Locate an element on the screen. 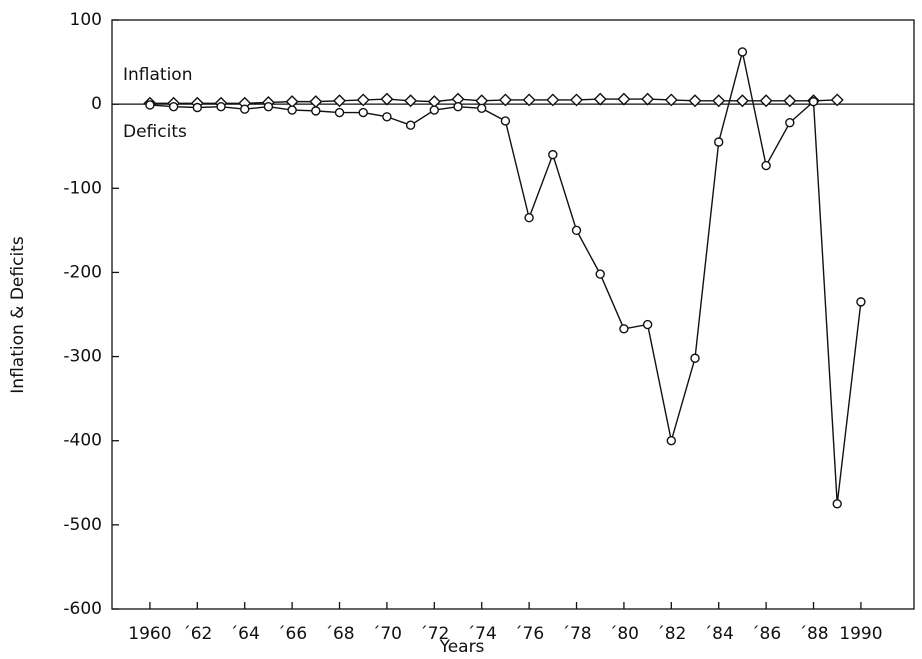  x-tick-label: ´88 is located at coordinates (813, 634).